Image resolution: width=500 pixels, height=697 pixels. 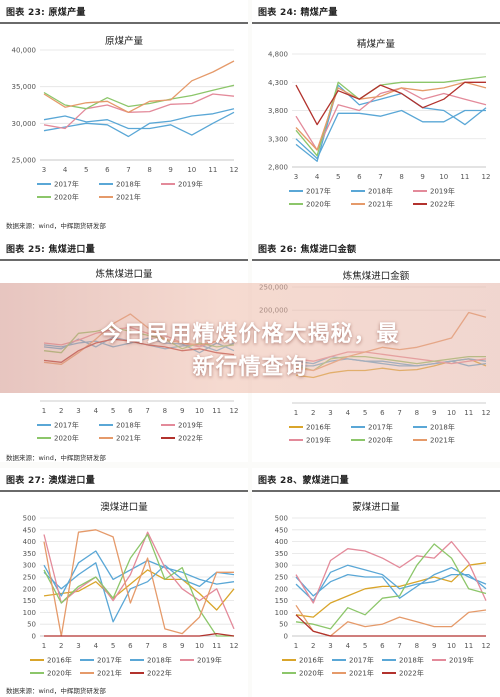 I want to click on y-tick-label: 50, so click(x=283, y=625).